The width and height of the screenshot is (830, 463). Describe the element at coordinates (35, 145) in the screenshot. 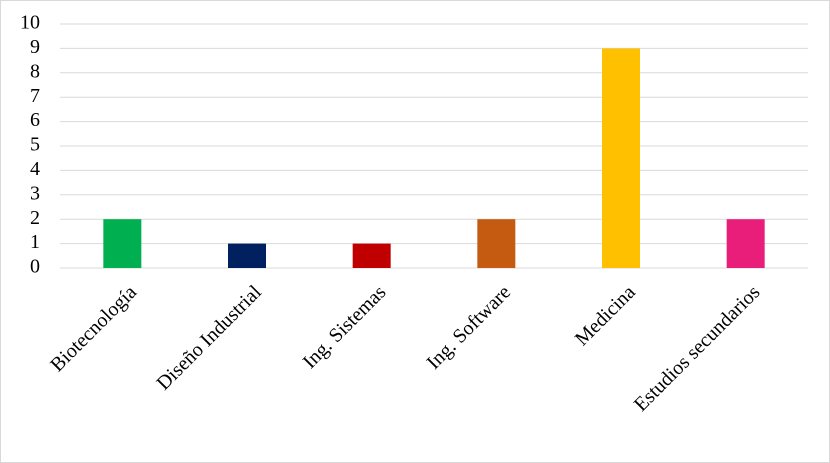

I see `y-tick-label: 5` at that location.